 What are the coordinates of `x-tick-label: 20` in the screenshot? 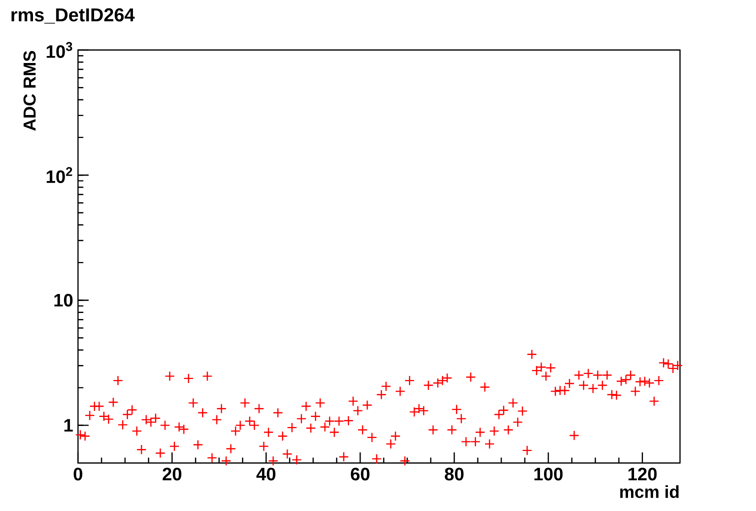 It's located at (172, 474).